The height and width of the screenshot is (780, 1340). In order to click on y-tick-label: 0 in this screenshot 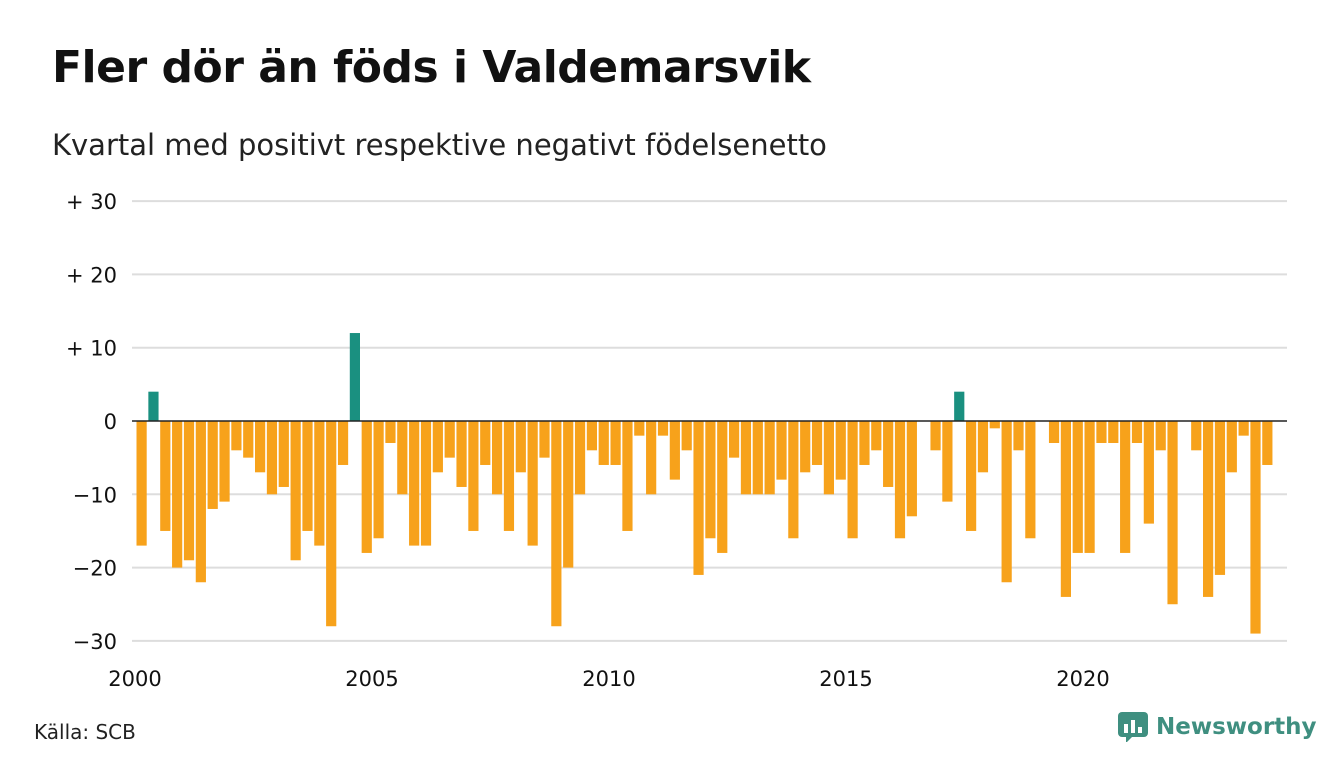, I will do `click(110, 422)`.